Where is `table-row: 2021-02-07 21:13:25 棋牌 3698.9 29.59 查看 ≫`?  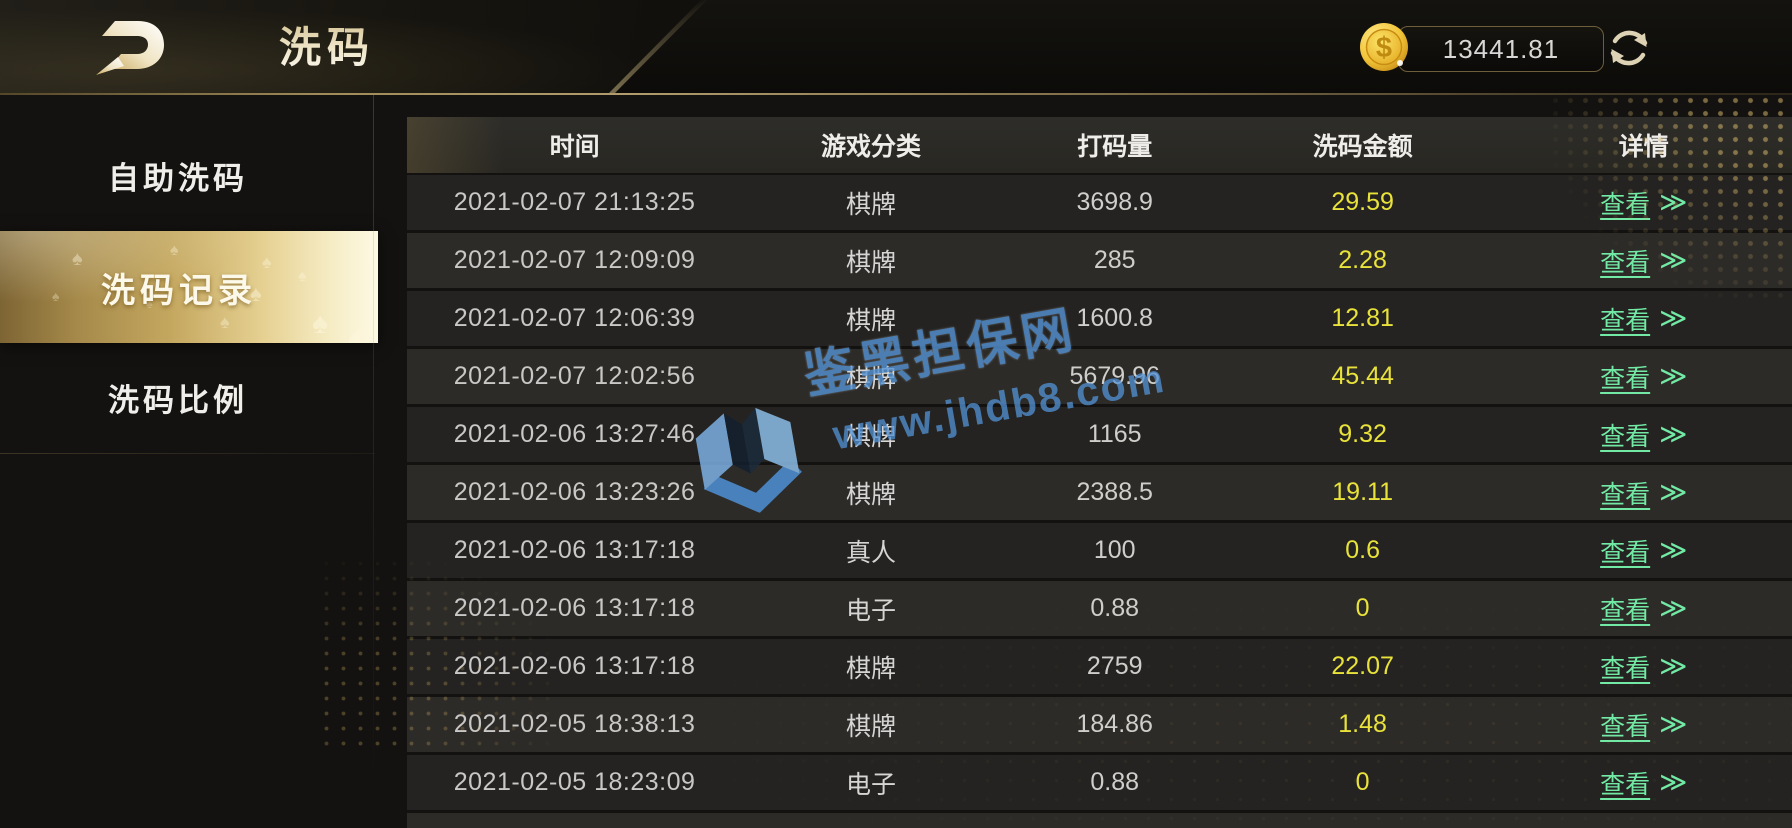
table-row: 2021-02-07 21:13:25 棋牌 3698.9 29.59 查看 ≫ is located at coordinates (1099, 202).